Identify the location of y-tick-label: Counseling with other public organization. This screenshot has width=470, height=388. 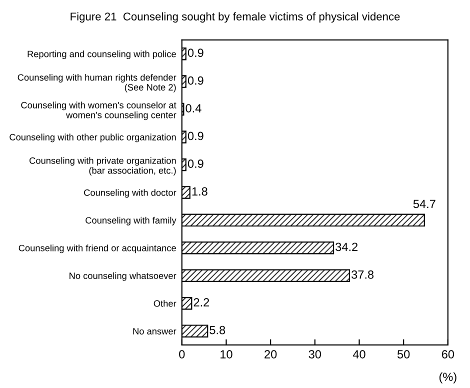
(93, 138).